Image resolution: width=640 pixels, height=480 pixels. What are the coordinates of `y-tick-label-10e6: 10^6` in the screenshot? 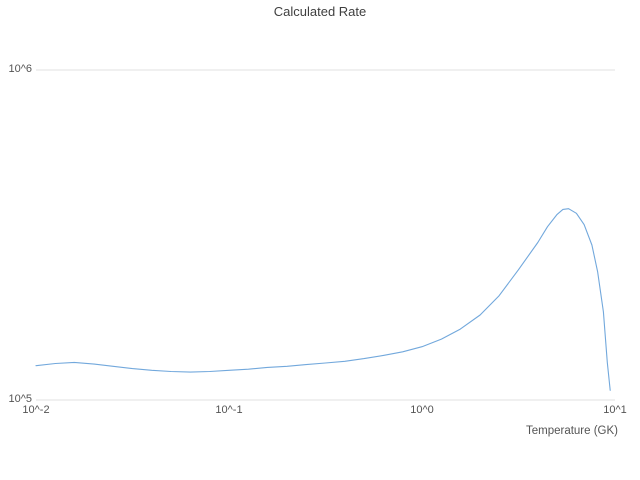 It's located at (20, 69).